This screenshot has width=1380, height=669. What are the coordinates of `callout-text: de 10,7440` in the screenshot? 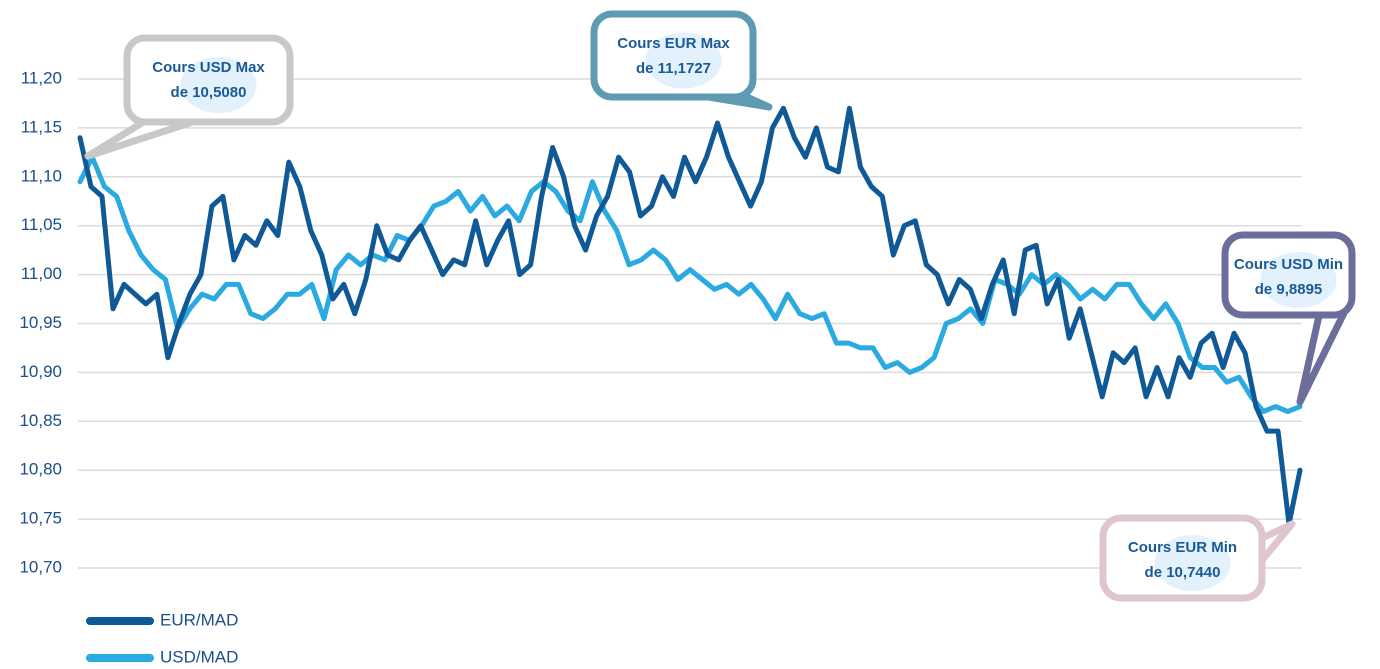 It's located at (1183, 572).